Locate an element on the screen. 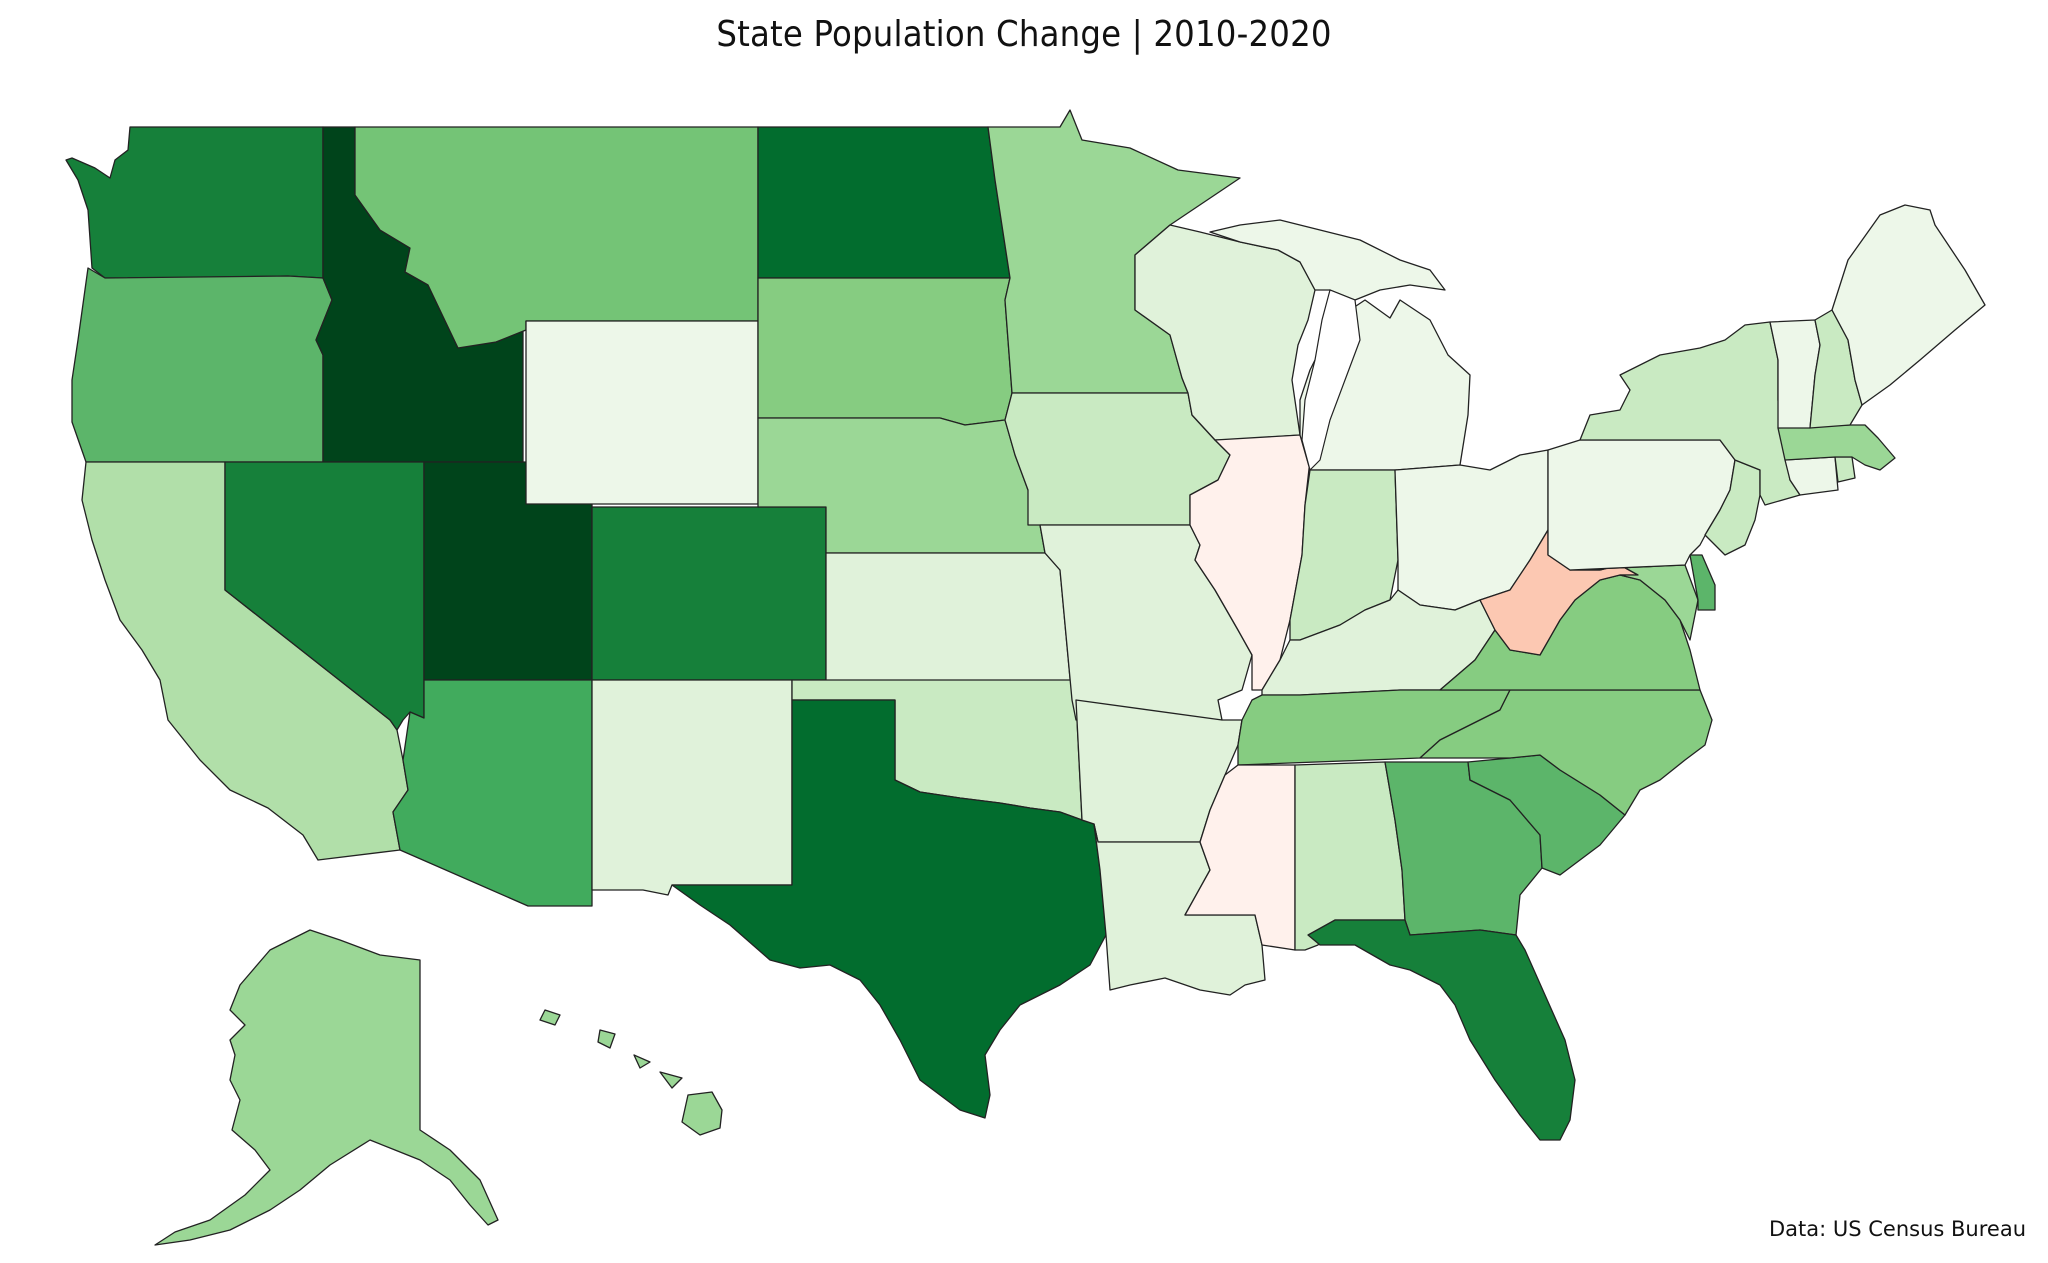  state-wyoming: Wyoming is located at coordinates (642, 412).